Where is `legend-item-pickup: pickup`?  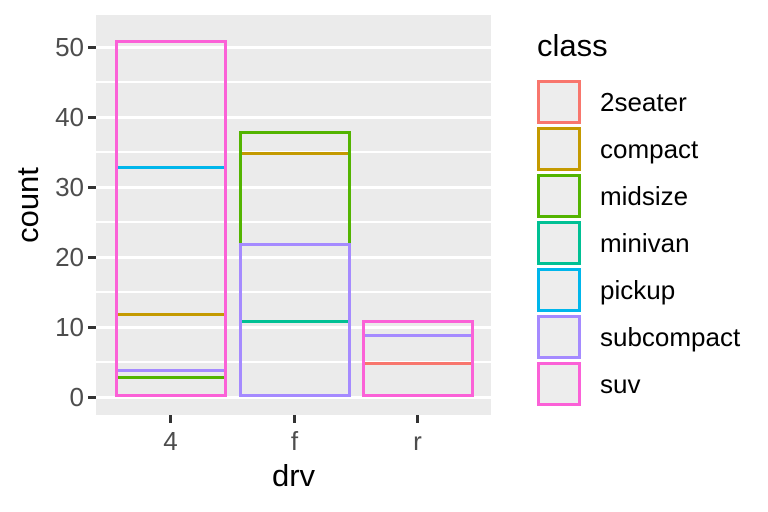 legend-item-pickup: pickup is located at coordinates (651, 290).